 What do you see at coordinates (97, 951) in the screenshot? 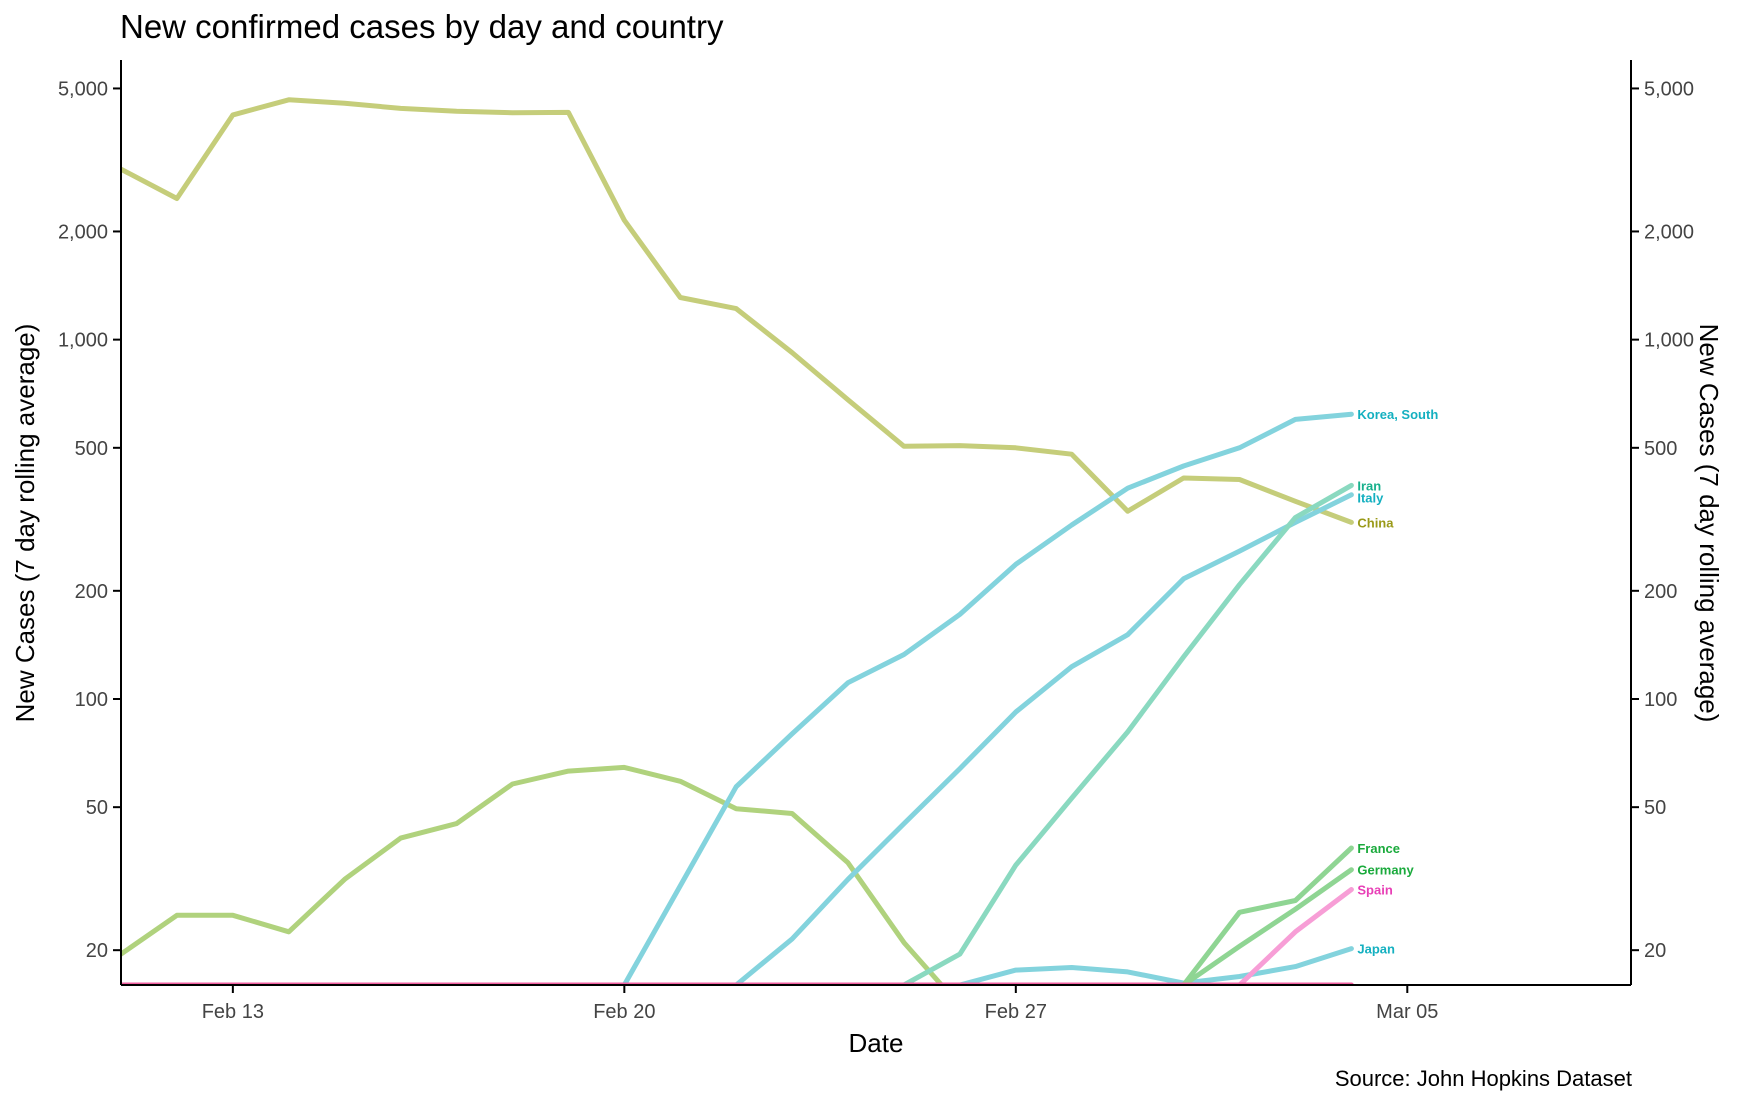
I see `y-tick-label-left: 20` at bounding box center [97, 951].